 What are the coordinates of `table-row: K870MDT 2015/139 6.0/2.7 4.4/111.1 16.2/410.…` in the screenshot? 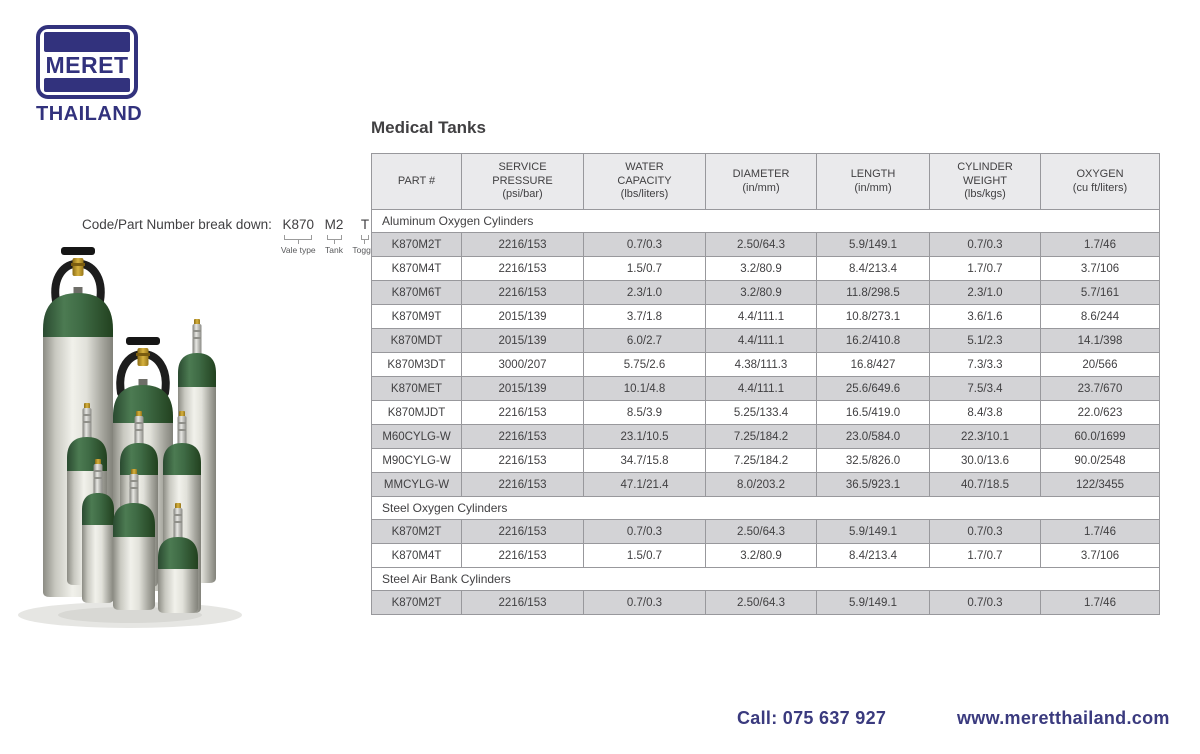 It's located at (765, 340).